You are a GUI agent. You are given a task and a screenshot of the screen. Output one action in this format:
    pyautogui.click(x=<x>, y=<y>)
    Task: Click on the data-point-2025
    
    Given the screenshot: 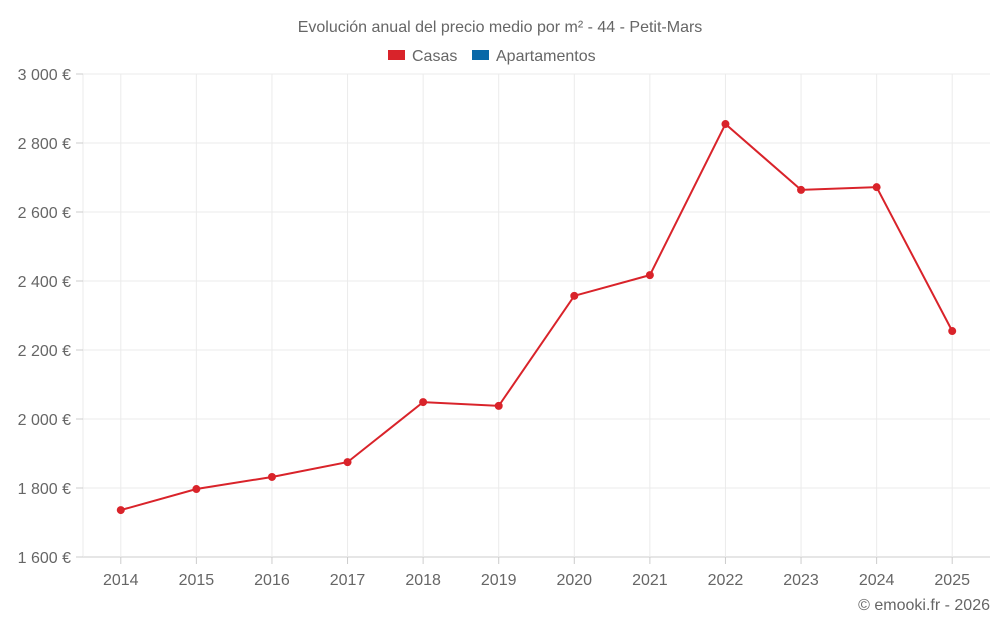 What is the action you would take?
    pyautogui.click(x=952, y=331)
    